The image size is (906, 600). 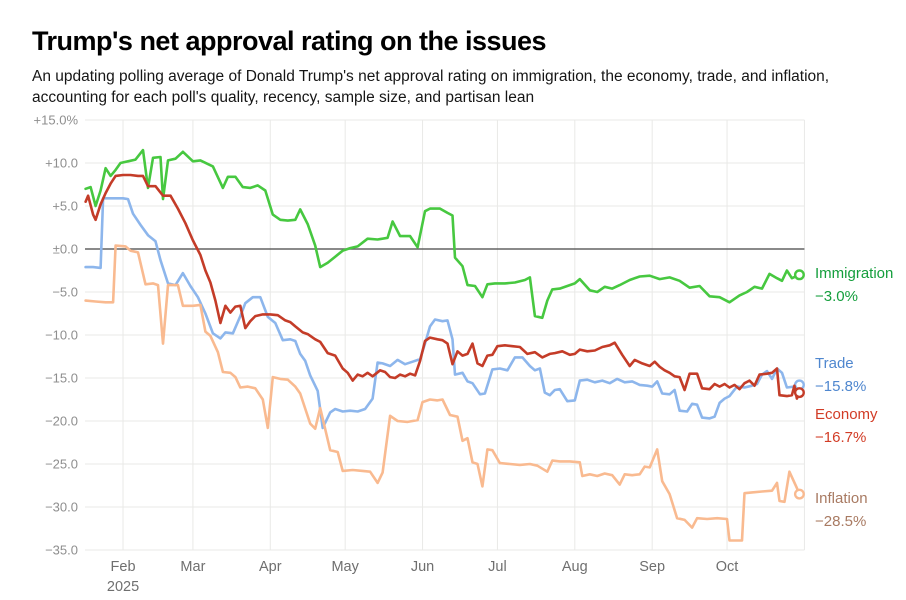 What do you see at coordinates (61, 550) in the screenshot?
I see `y-axis-label: −35.0` at bounding box center [61, 550].